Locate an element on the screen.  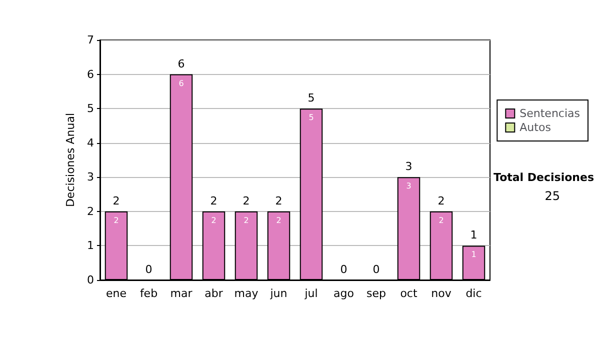
x-tick-label: abr is located at coordinates (214, 293).